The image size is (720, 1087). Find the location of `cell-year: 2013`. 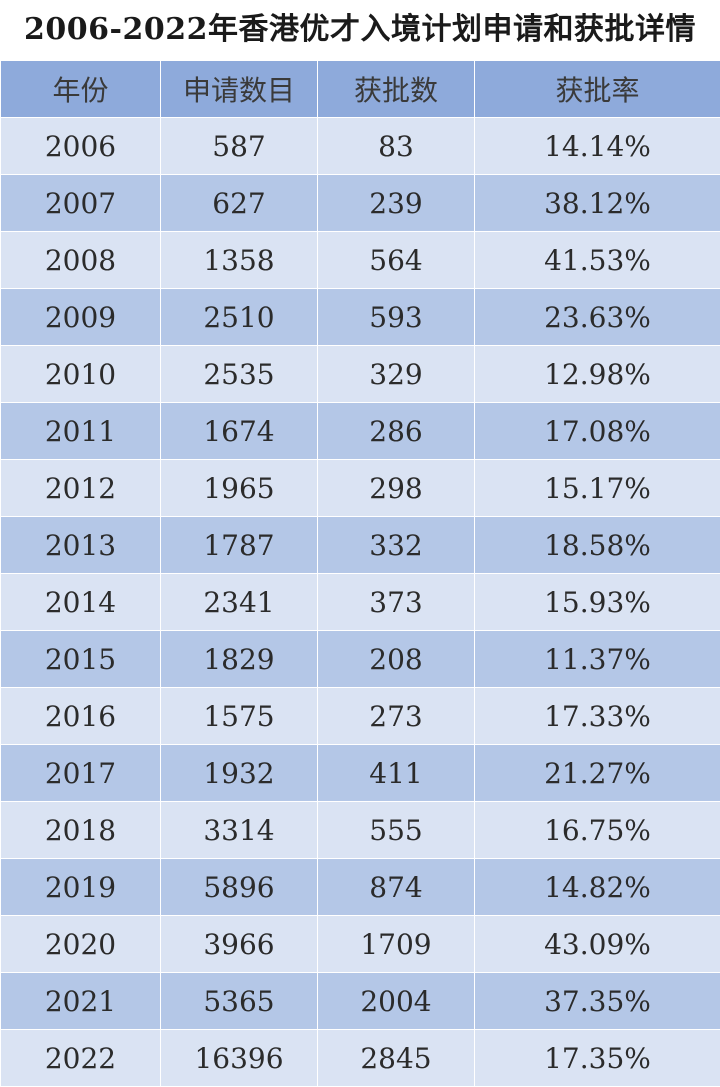

cell-year: 2013 is located at coordinates (81, 545).